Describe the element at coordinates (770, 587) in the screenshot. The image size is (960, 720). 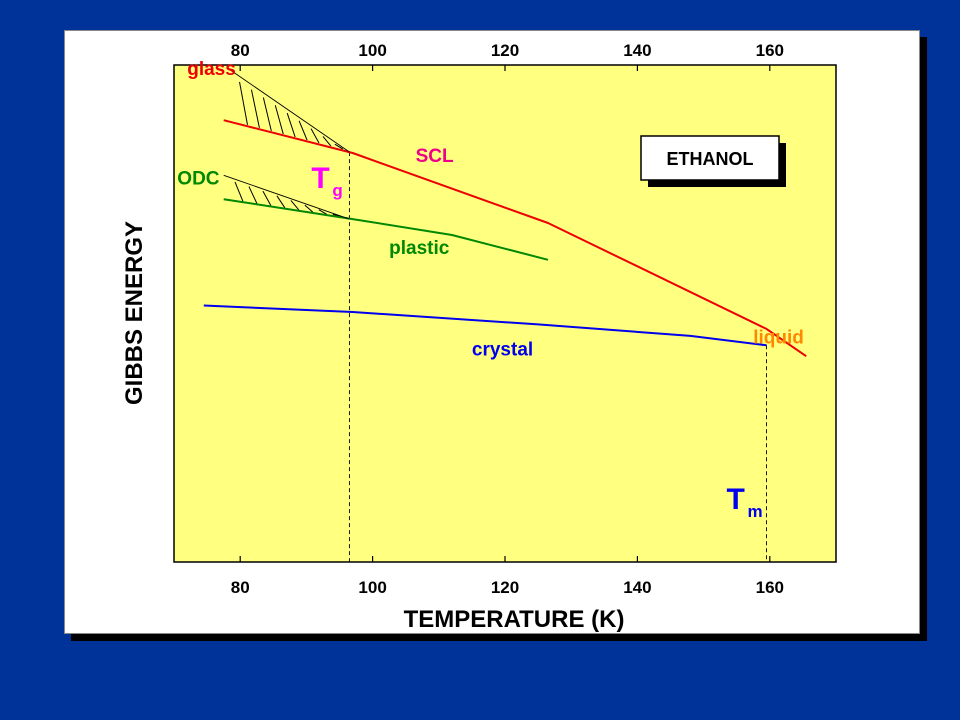
I see `x-tick-label-bottom-160: 160` at that location.